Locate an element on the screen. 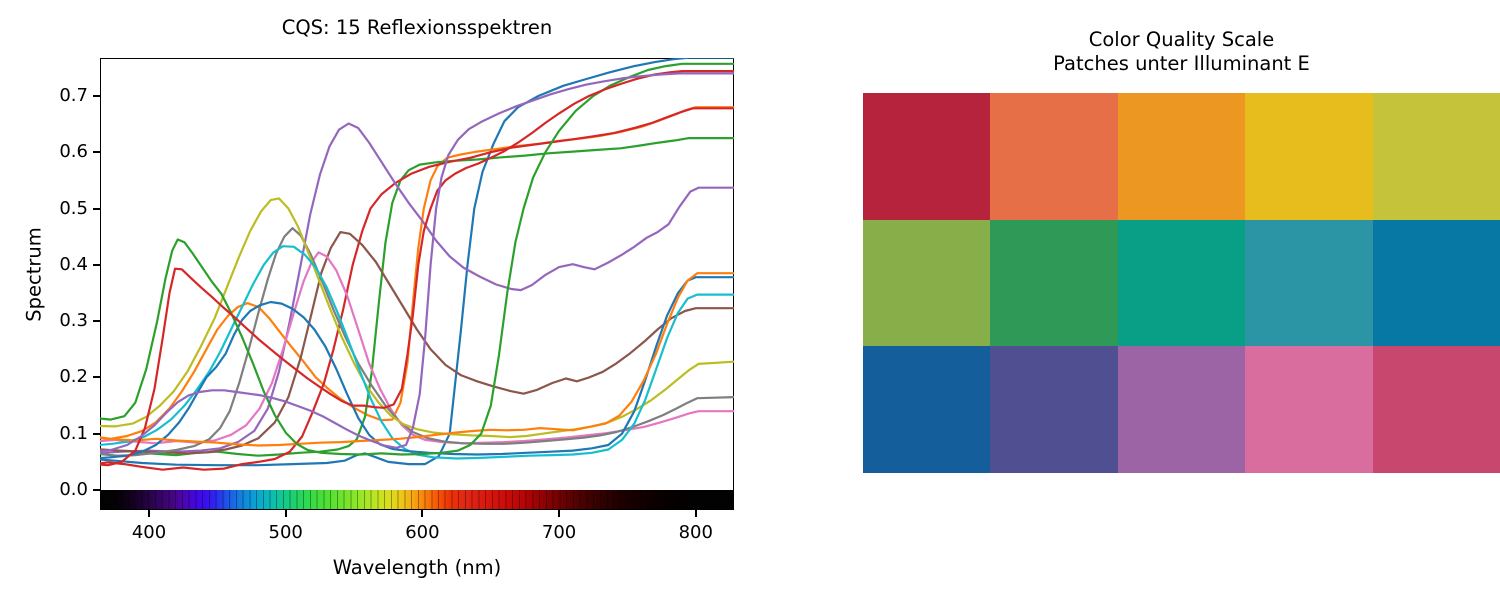 The width and height of the screenshot is (1500, 596). y-axis-label: Spectrum is located at coordinates (34, 274).